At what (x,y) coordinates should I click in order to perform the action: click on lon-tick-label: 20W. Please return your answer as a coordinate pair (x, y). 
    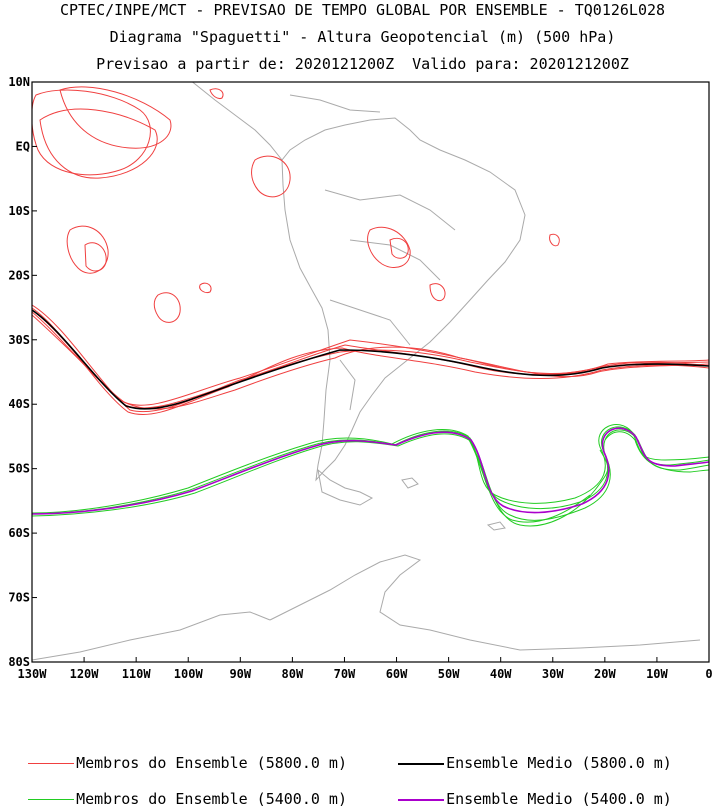
    Looking at the image, I should click on (605, 674).